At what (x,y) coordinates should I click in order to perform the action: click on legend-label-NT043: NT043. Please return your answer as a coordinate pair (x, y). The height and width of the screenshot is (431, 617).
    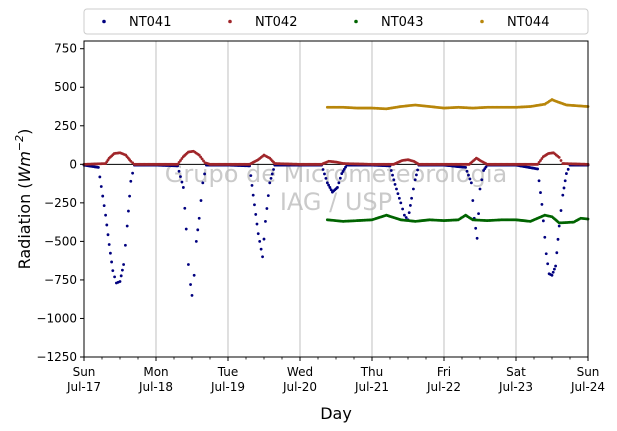
    Looking at the image, I should click on (402, 22).